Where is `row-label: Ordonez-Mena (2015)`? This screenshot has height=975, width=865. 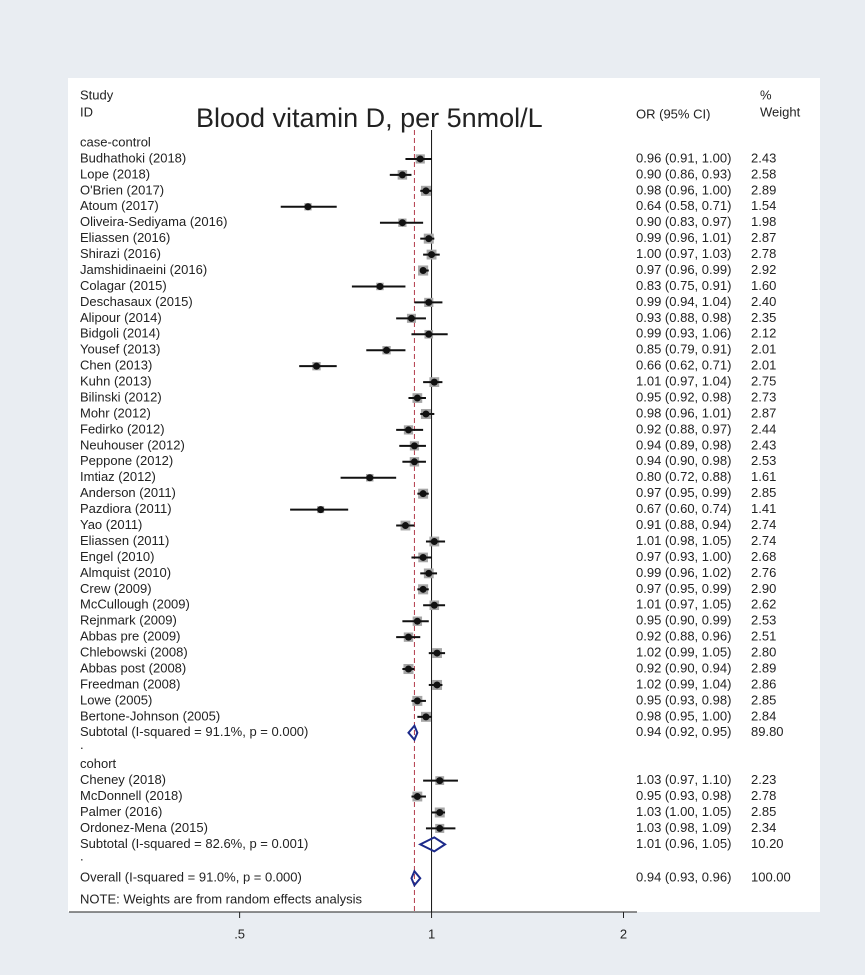
row-label: Ordonez-Mena (2015) is located at coordinates (144, 827).